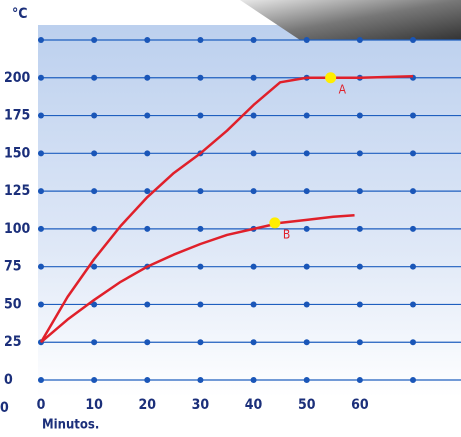  What do you see at coordinates (17, 229) in the screenshot?
I see `y-tick-label: 100` at bounding box center [17, 229].